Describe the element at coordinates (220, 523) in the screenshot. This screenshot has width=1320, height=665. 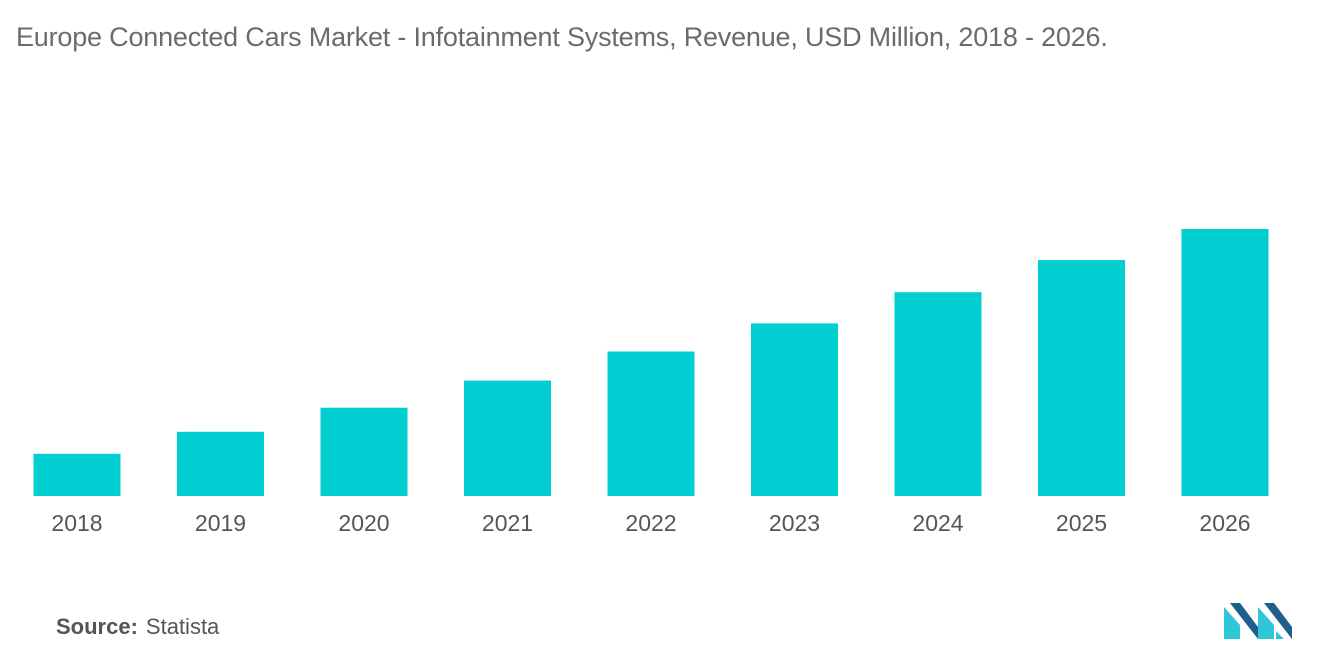
I see `x-tick-label-2019: 2019` at that location.